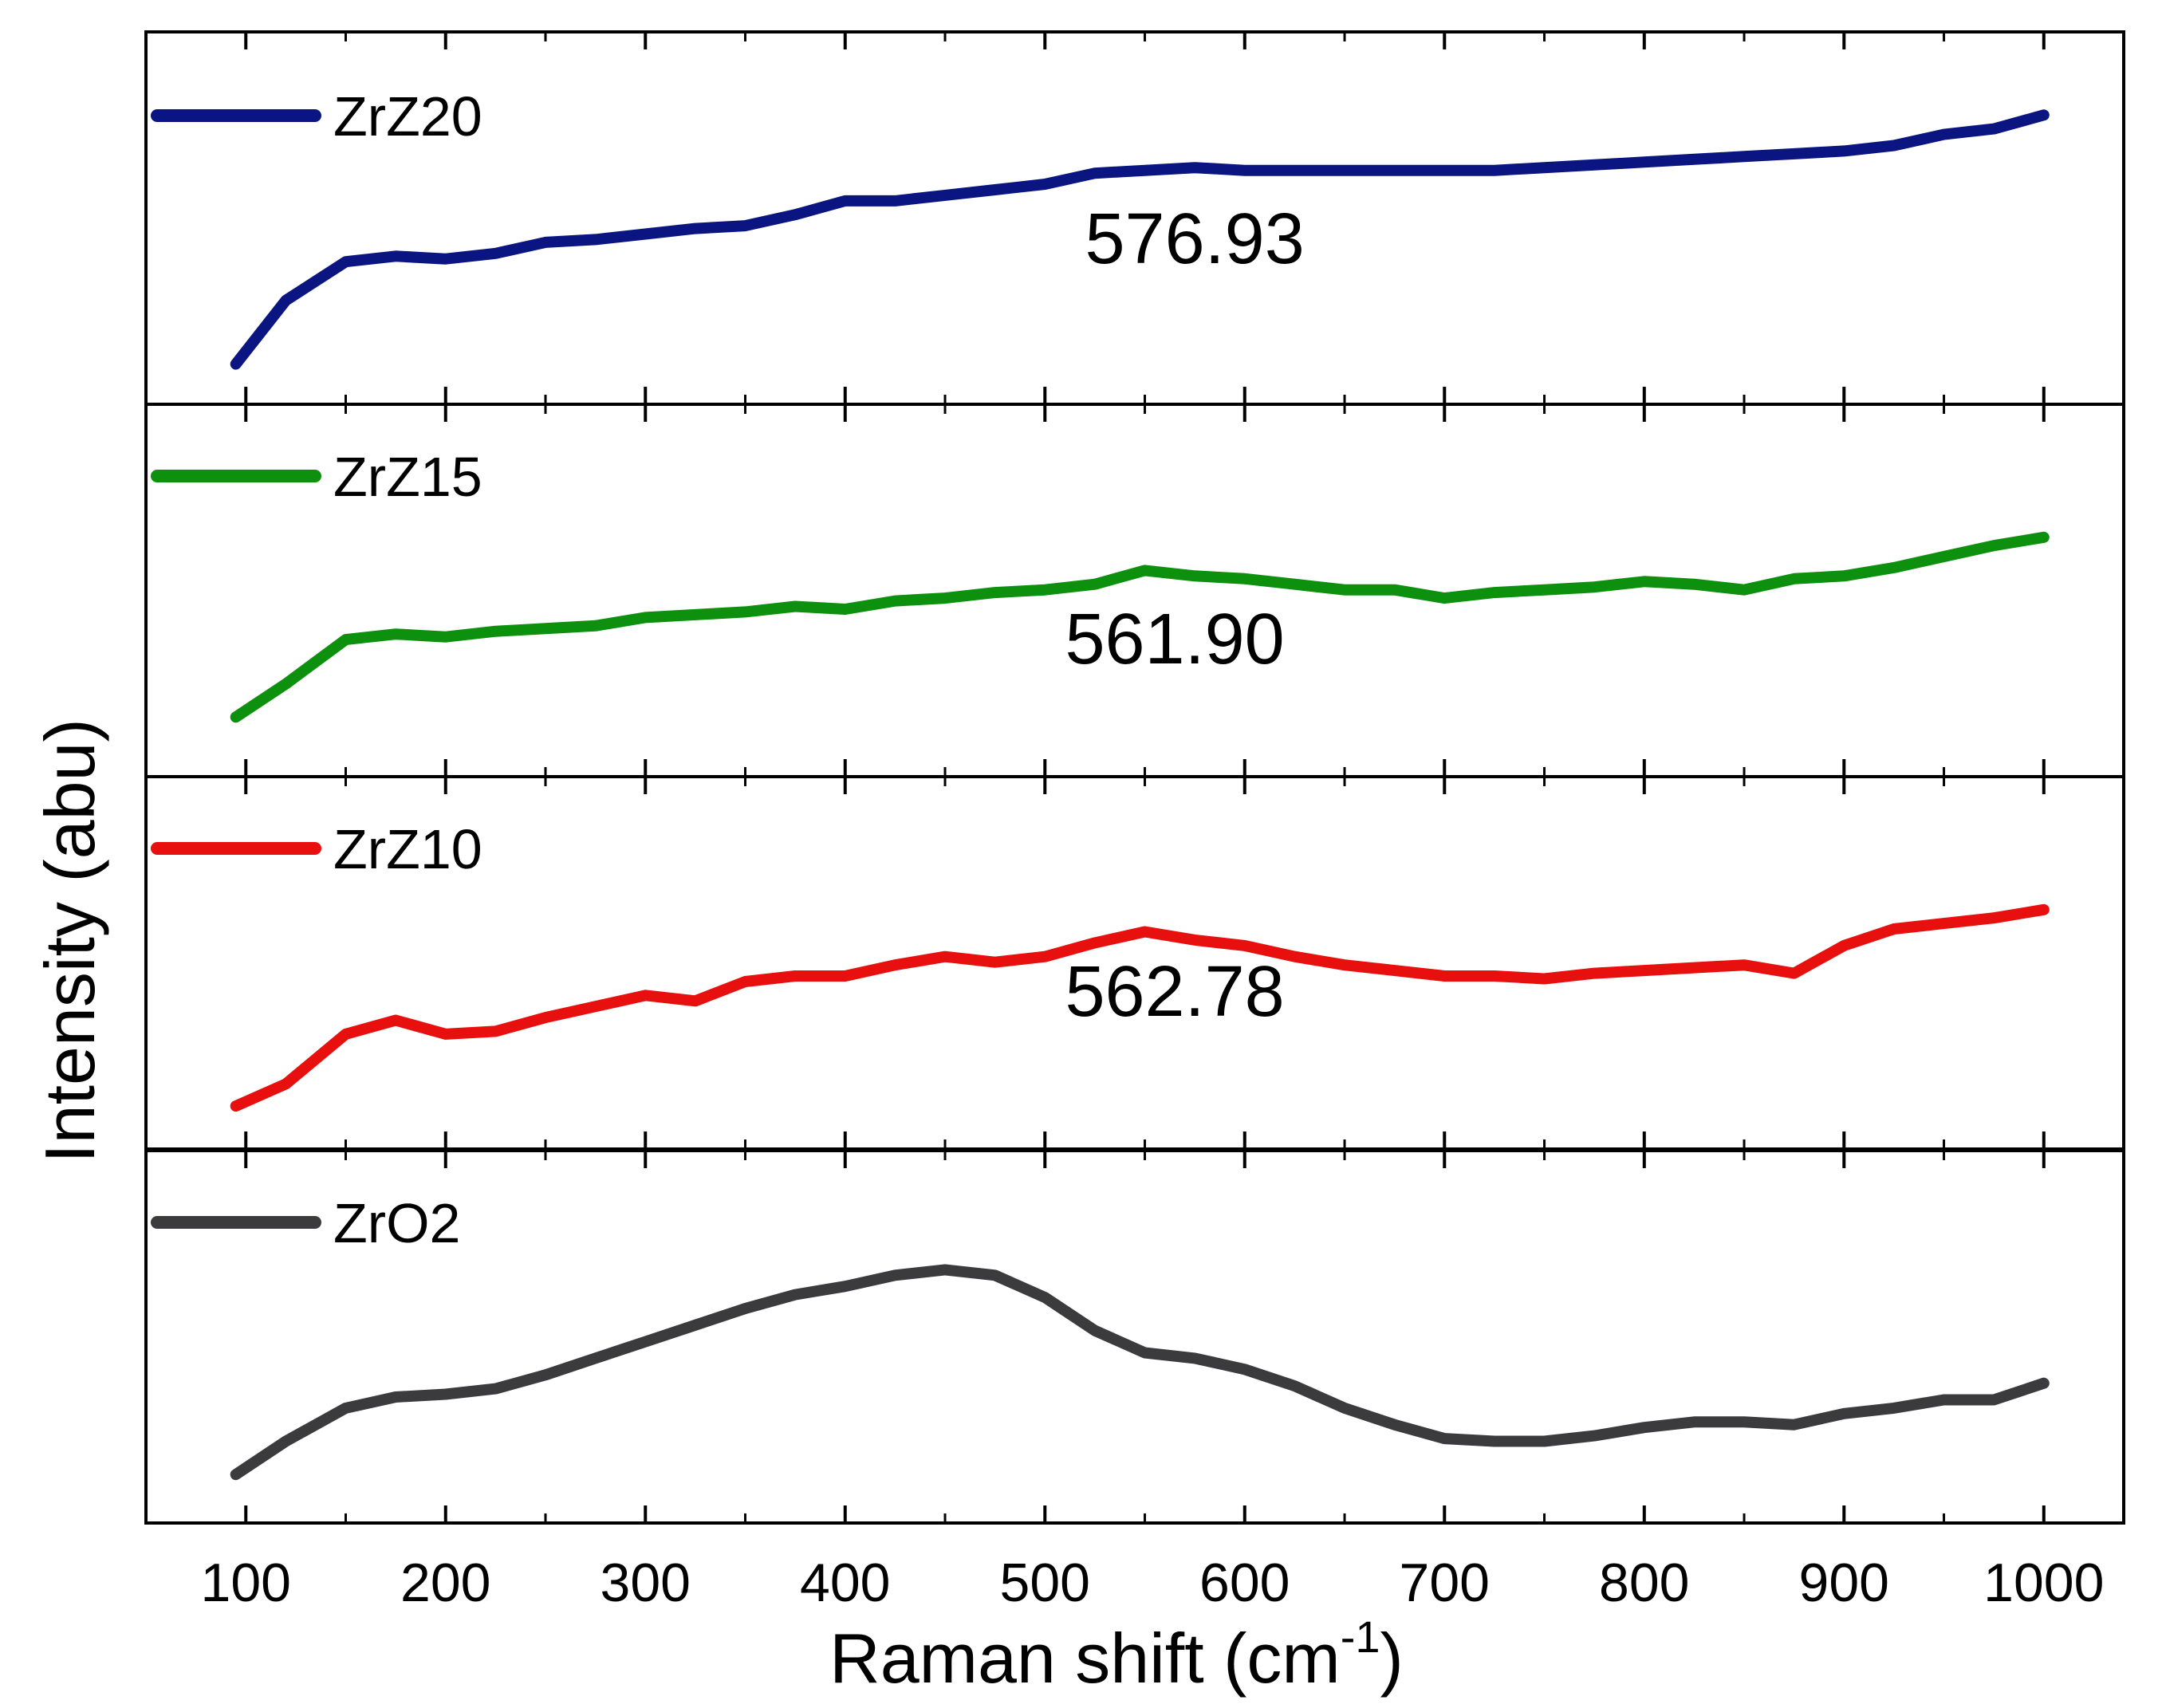 The image size is (2162, 1708). I want to click on peak-annotation-zrz10: 562.78, so click(1174, 992).